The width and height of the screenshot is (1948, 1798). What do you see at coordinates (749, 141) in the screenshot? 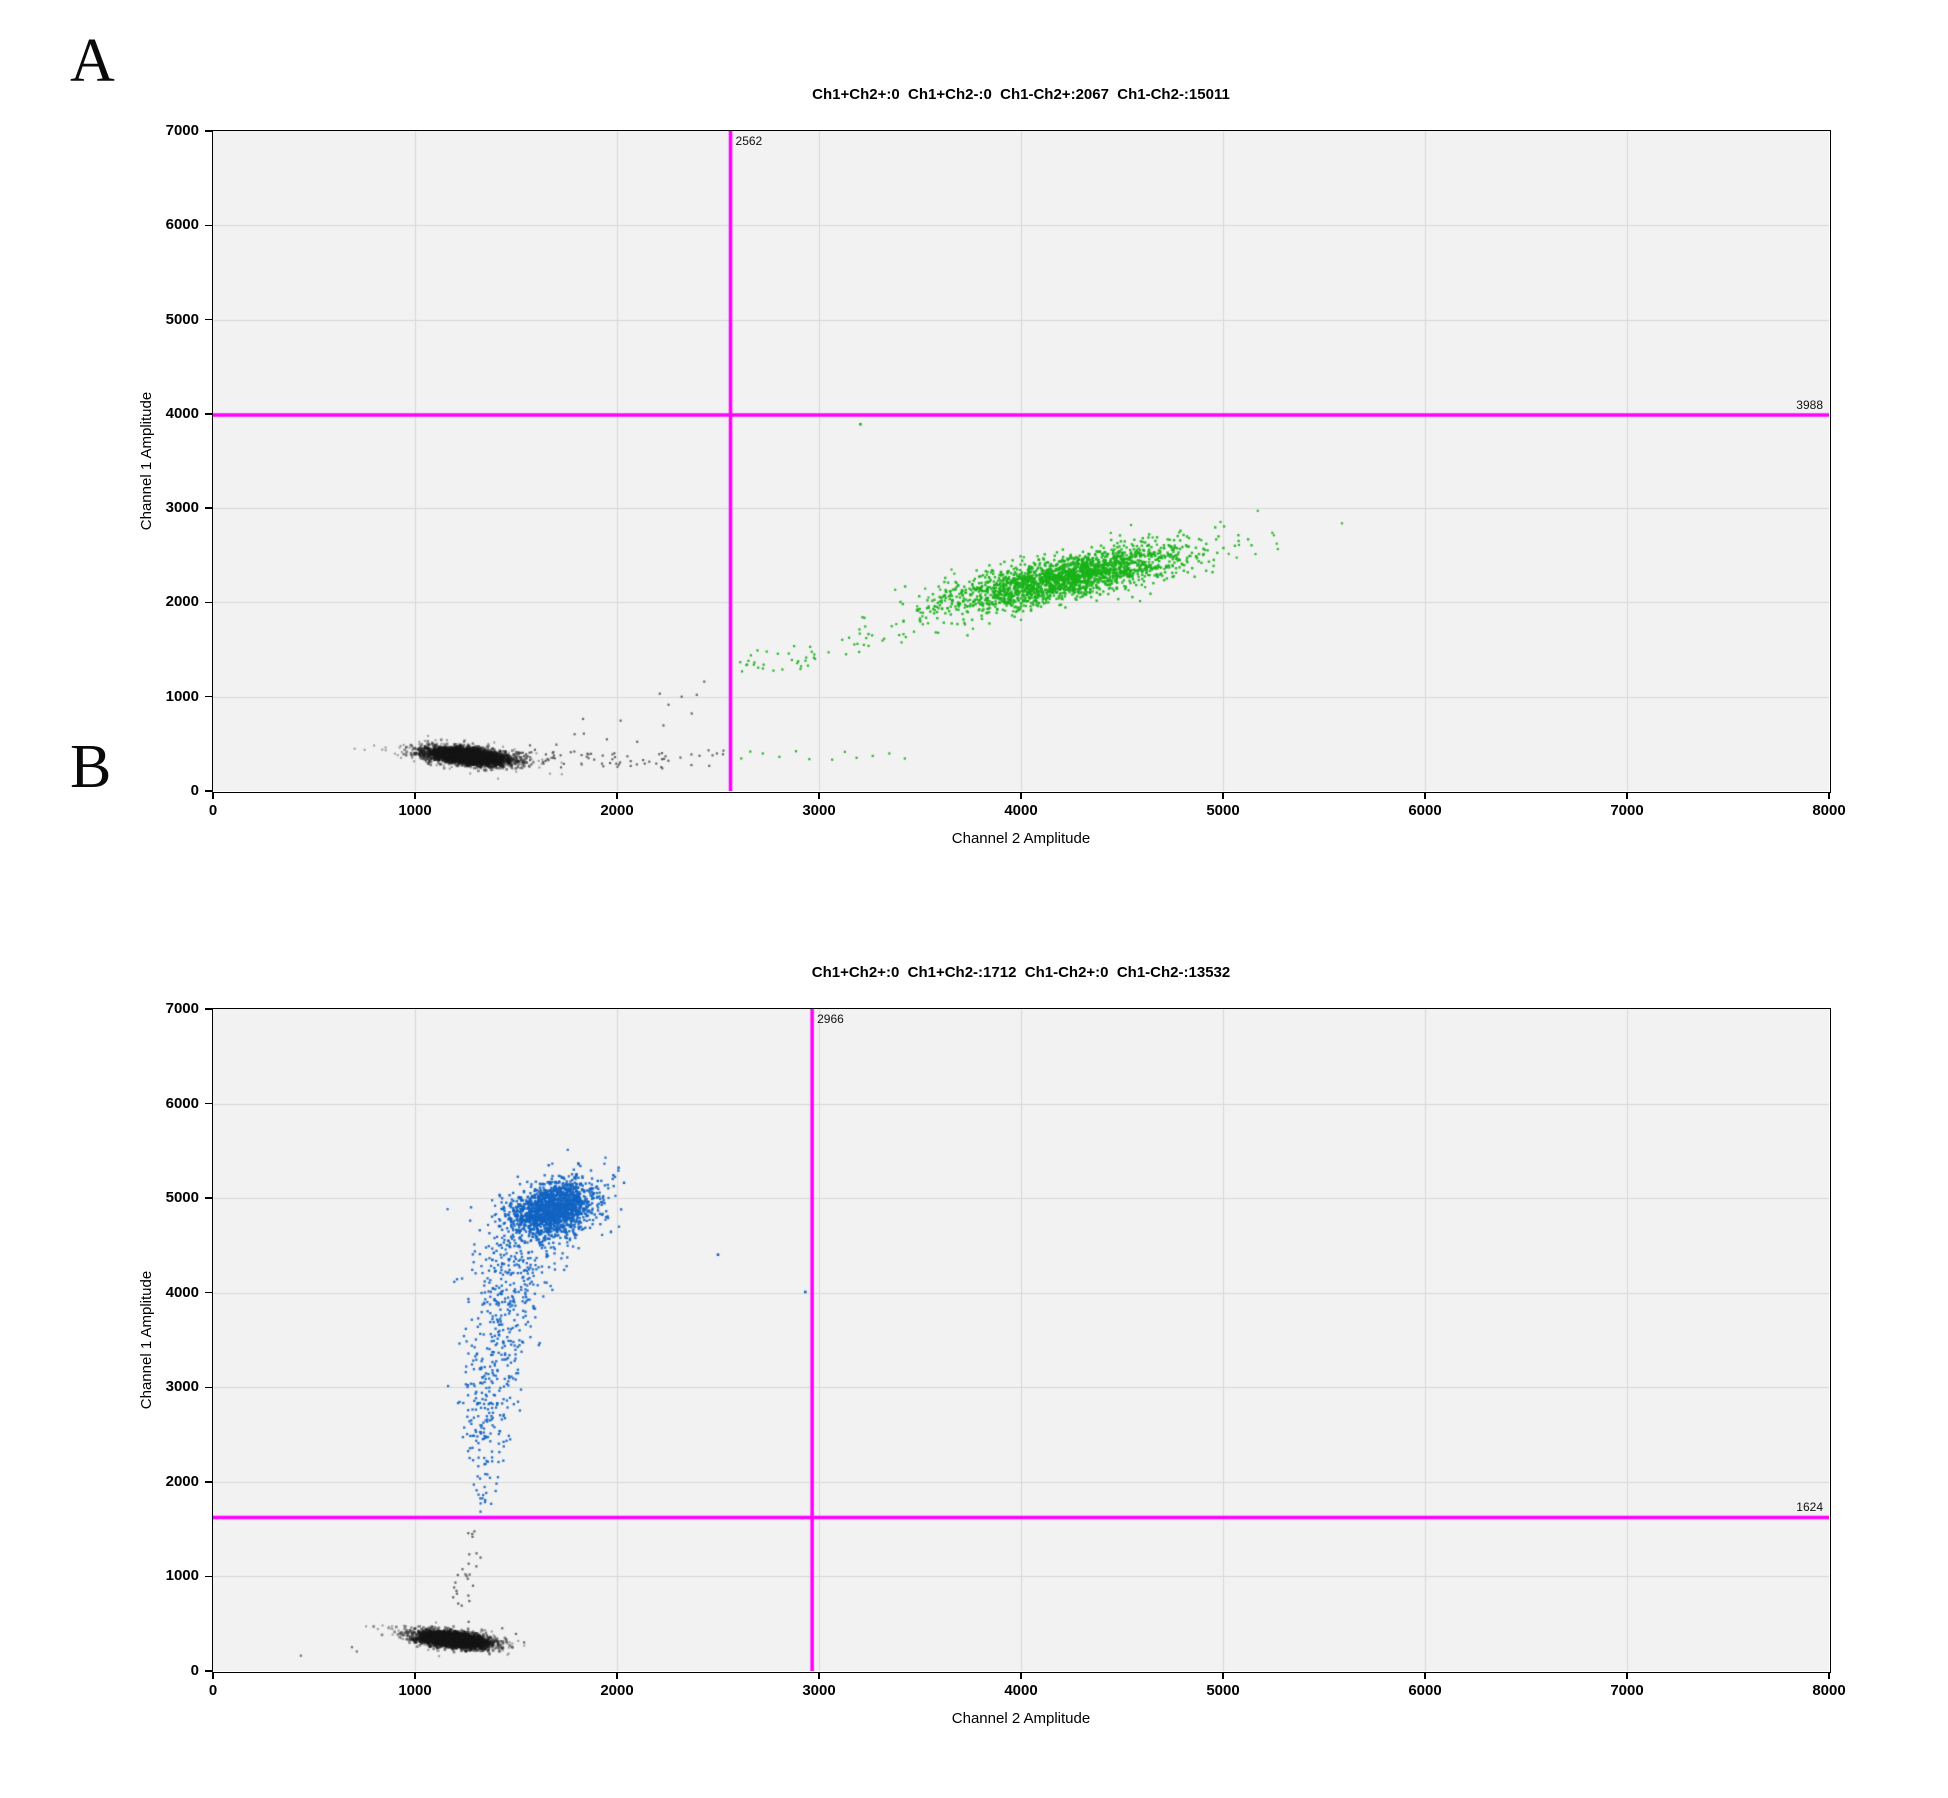
I see `panel-a-threshold-x-value: 2562` at bounding box center [749, 141].